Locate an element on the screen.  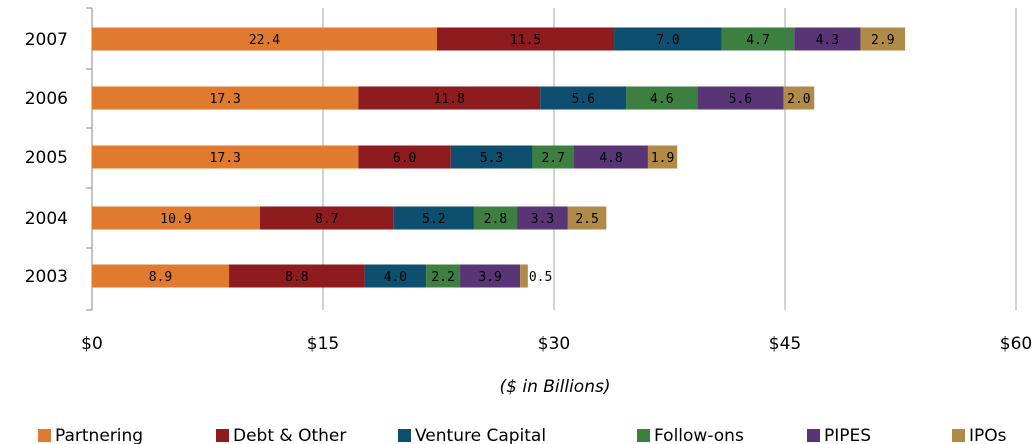
x-tick-labels: $0 $15 $30 $45 $60 is located at coordinates (556, 344).